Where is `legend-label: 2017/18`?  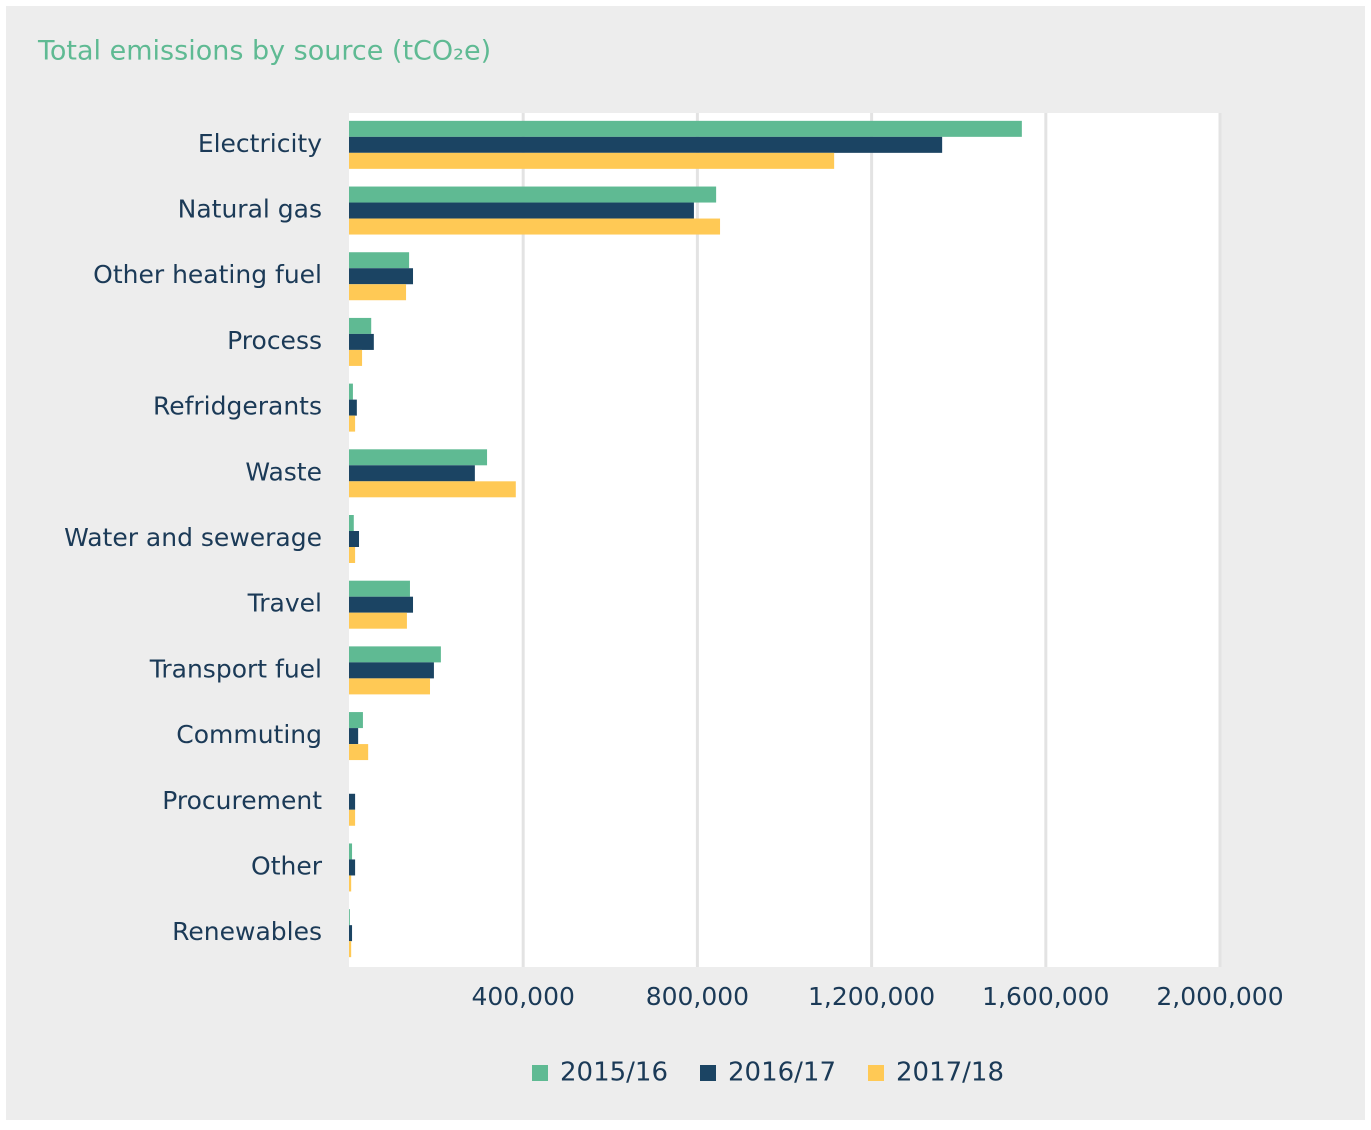 legend-label: 2017/18 is located at coordinates (950, 1073).